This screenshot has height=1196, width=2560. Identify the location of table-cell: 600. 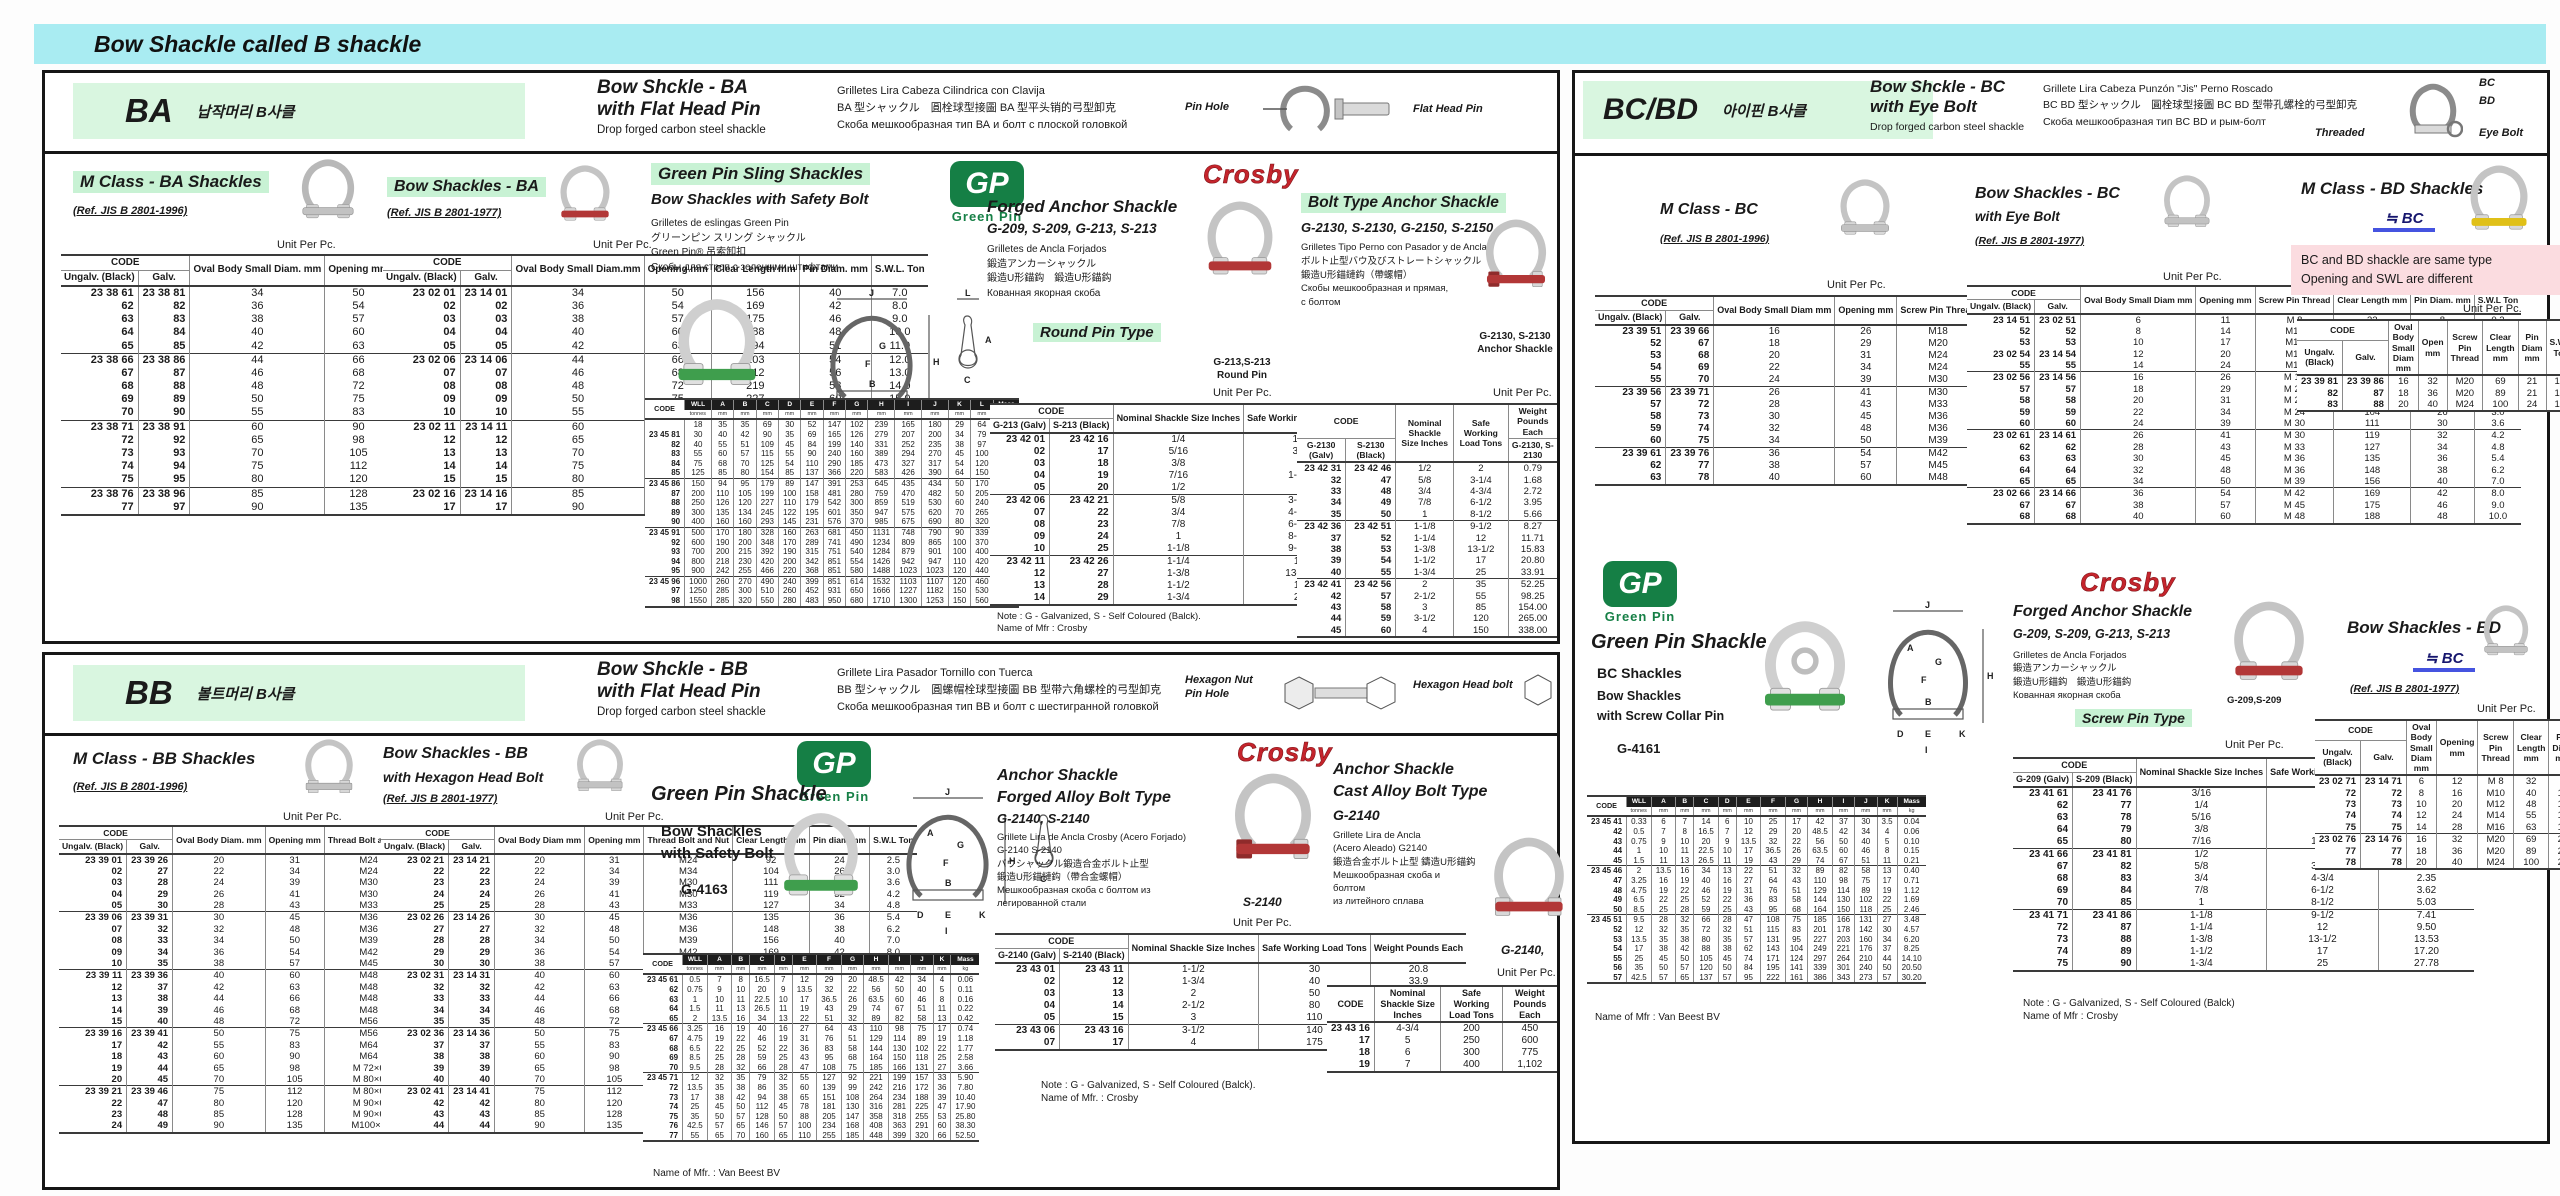
(698, 542).